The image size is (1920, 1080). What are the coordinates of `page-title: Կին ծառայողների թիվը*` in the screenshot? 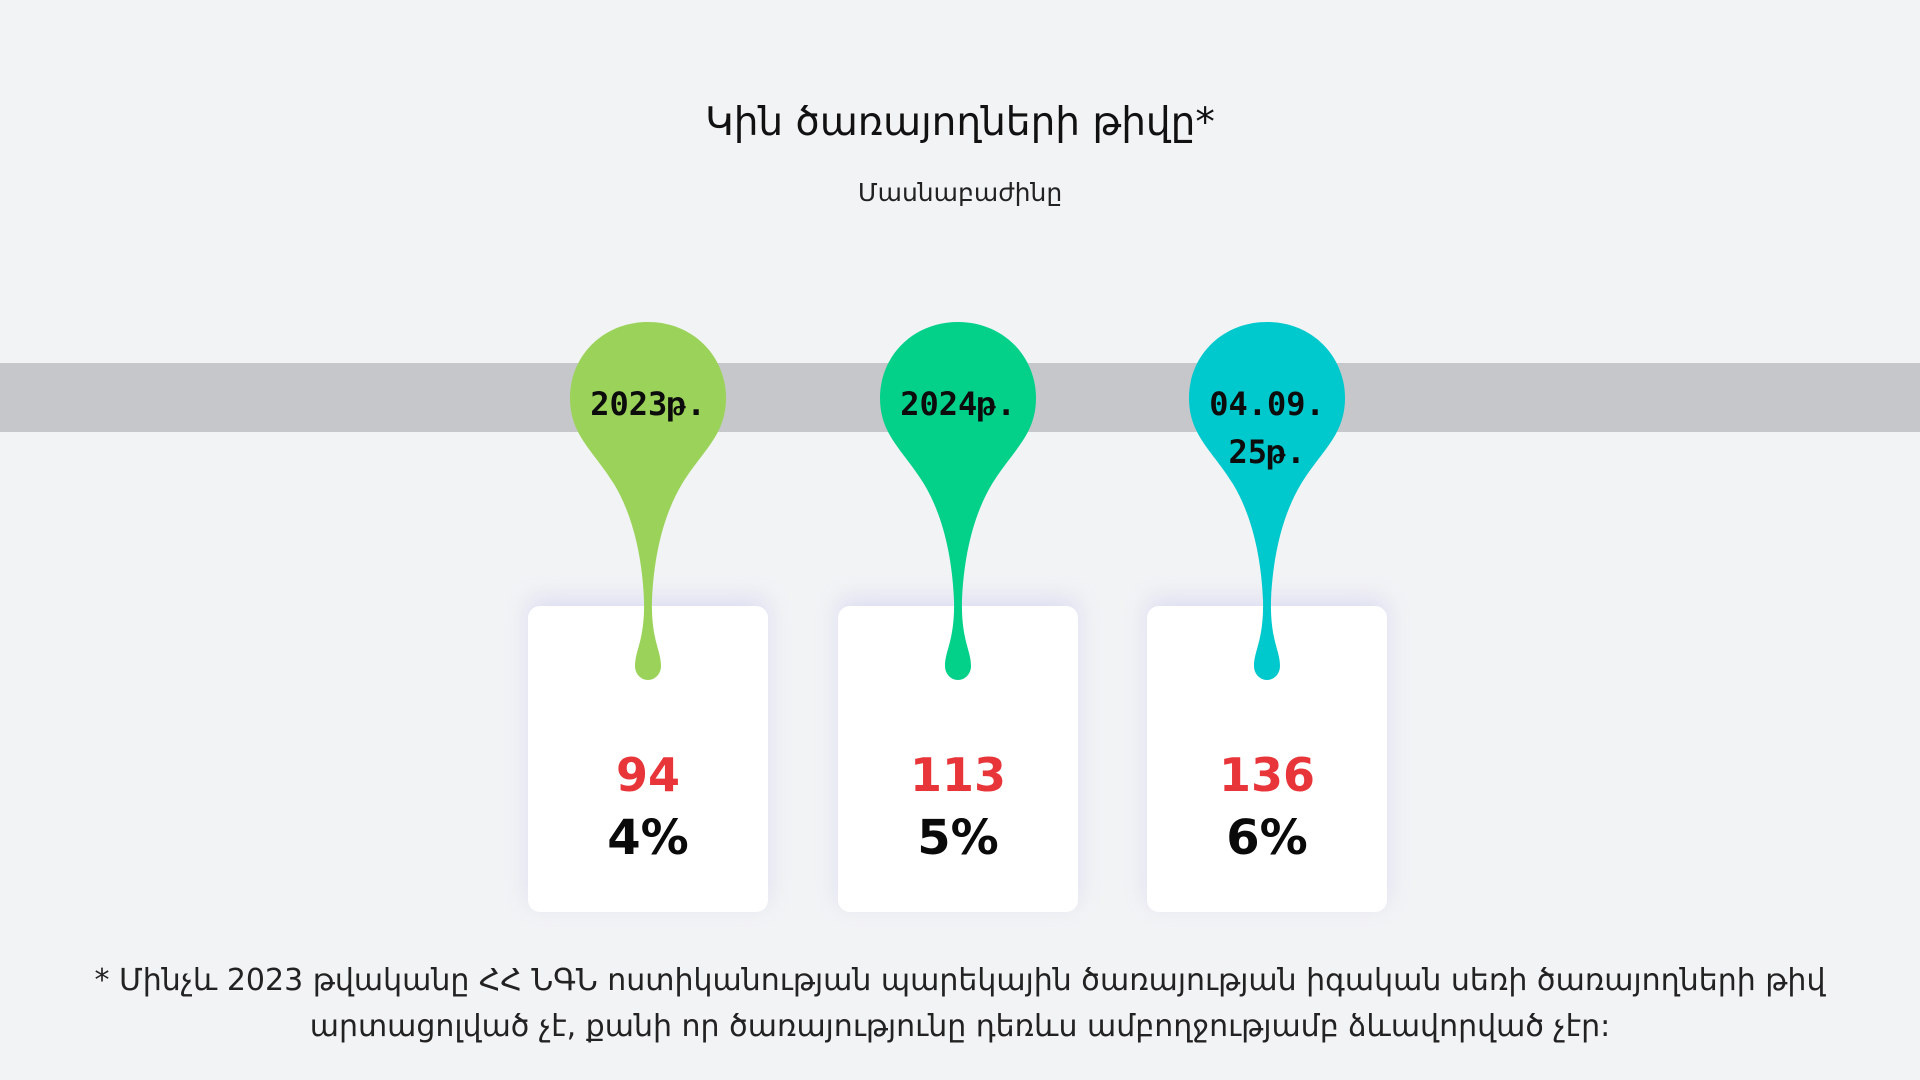 It's located at (960, 122).